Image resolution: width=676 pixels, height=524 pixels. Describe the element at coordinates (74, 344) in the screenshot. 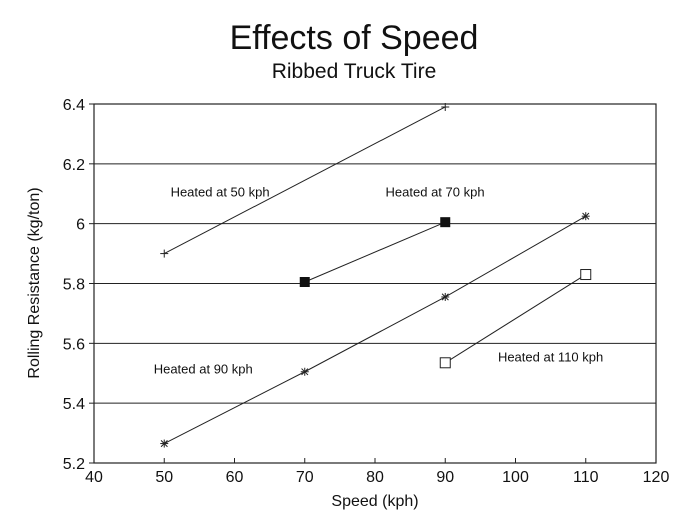

I see `y-tick-label-5-6: 5.6` at that location.